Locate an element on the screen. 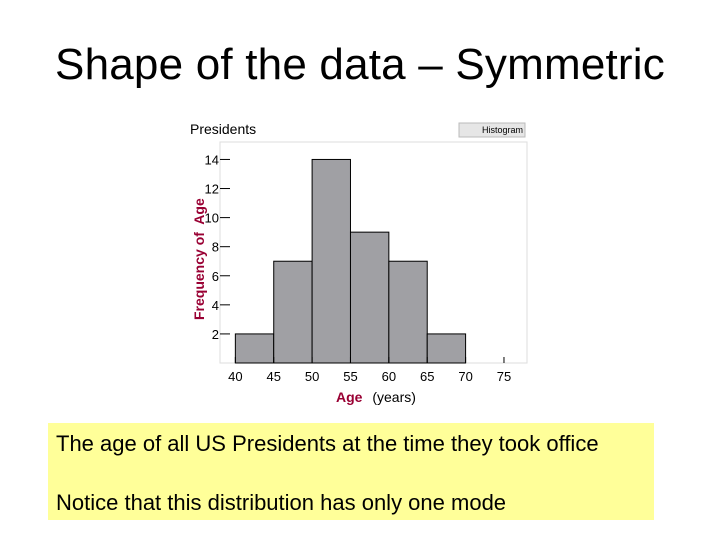 This screenshot has width=720, height=540. bars-group is located at coordinates (350, 261).